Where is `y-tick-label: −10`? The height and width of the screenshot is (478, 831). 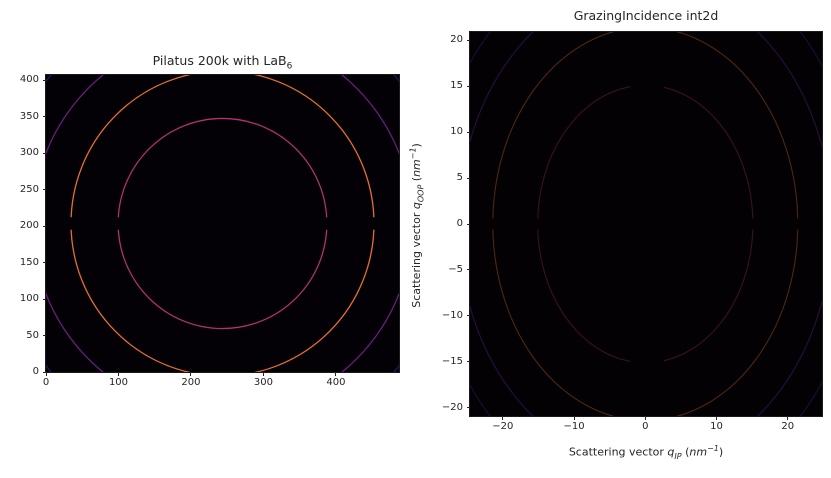 y-tick-label: −10 is located at coordinates (452, 315).